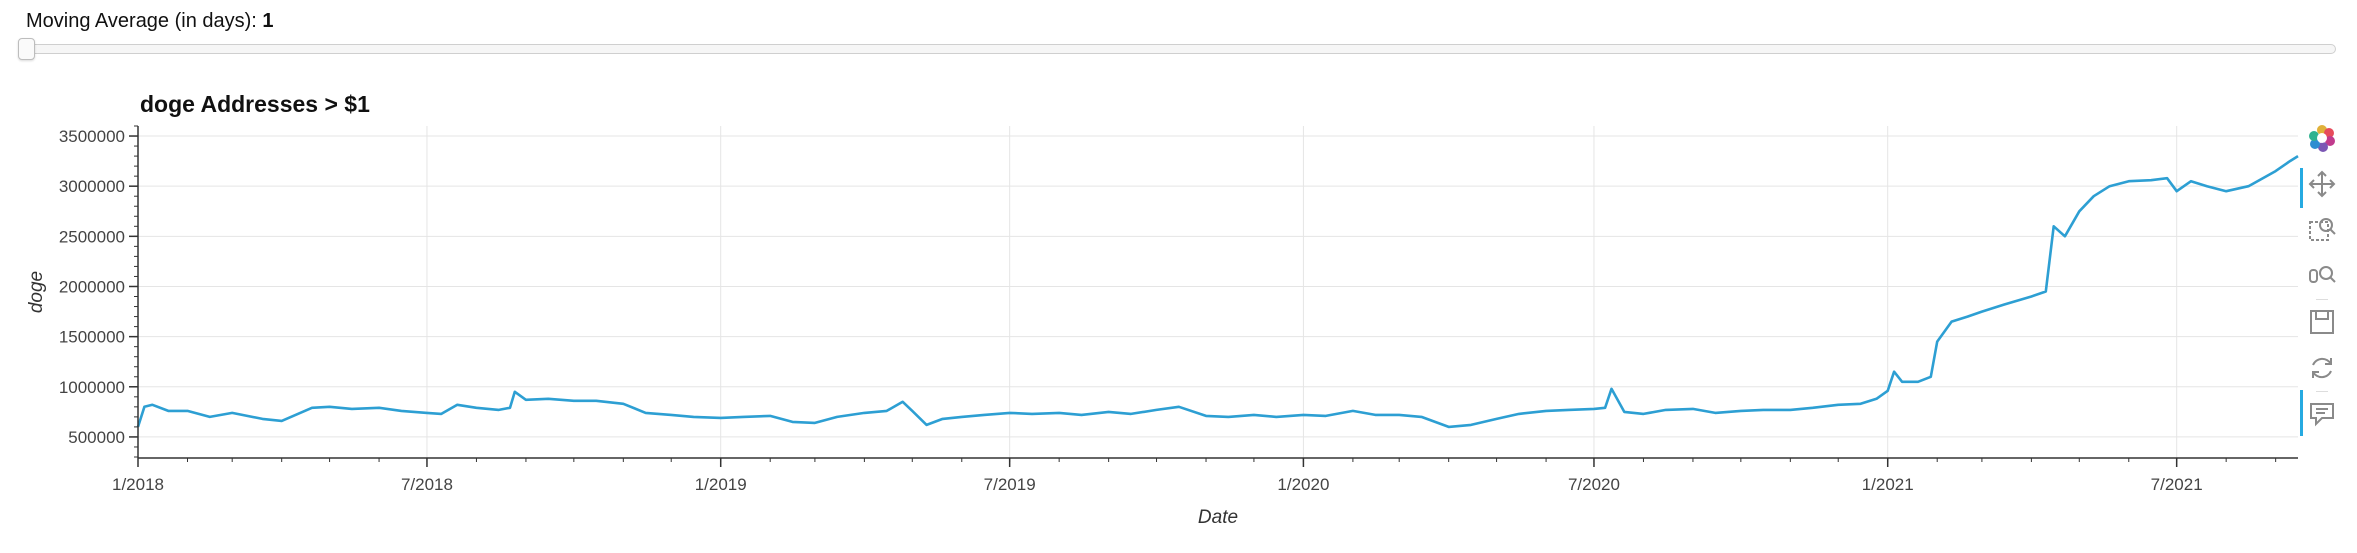  What do you see at coordinates (92, 186) in the screenshot?
I see `y-tick-label: 3000000` at bounding box center [92, 186].